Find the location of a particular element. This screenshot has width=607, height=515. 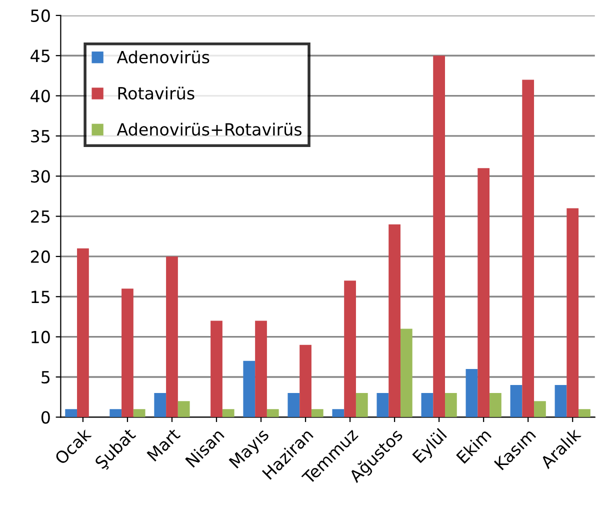

legend-label: Rotavirüs is located at coordinates (156, 93).